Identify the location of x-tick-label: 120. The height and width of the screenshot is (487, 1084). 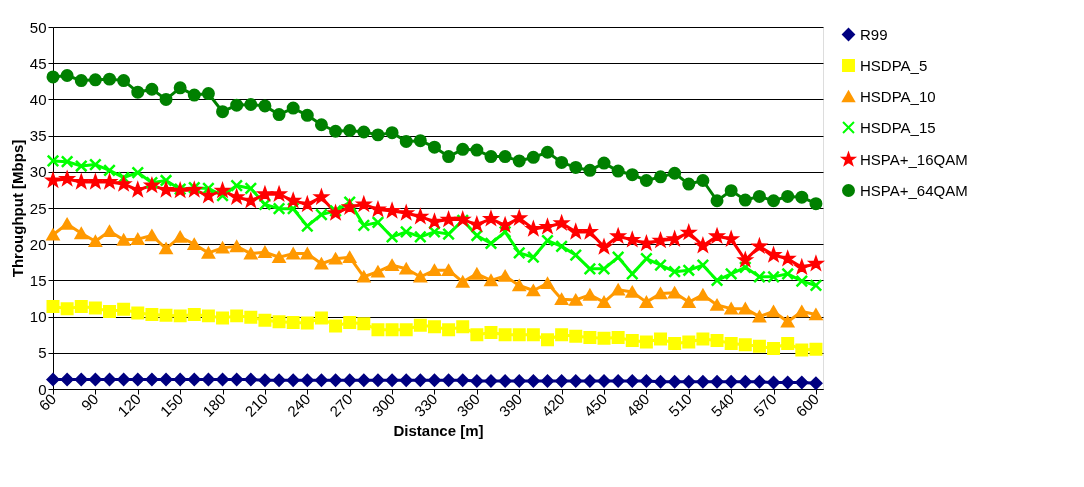
(129, 405).